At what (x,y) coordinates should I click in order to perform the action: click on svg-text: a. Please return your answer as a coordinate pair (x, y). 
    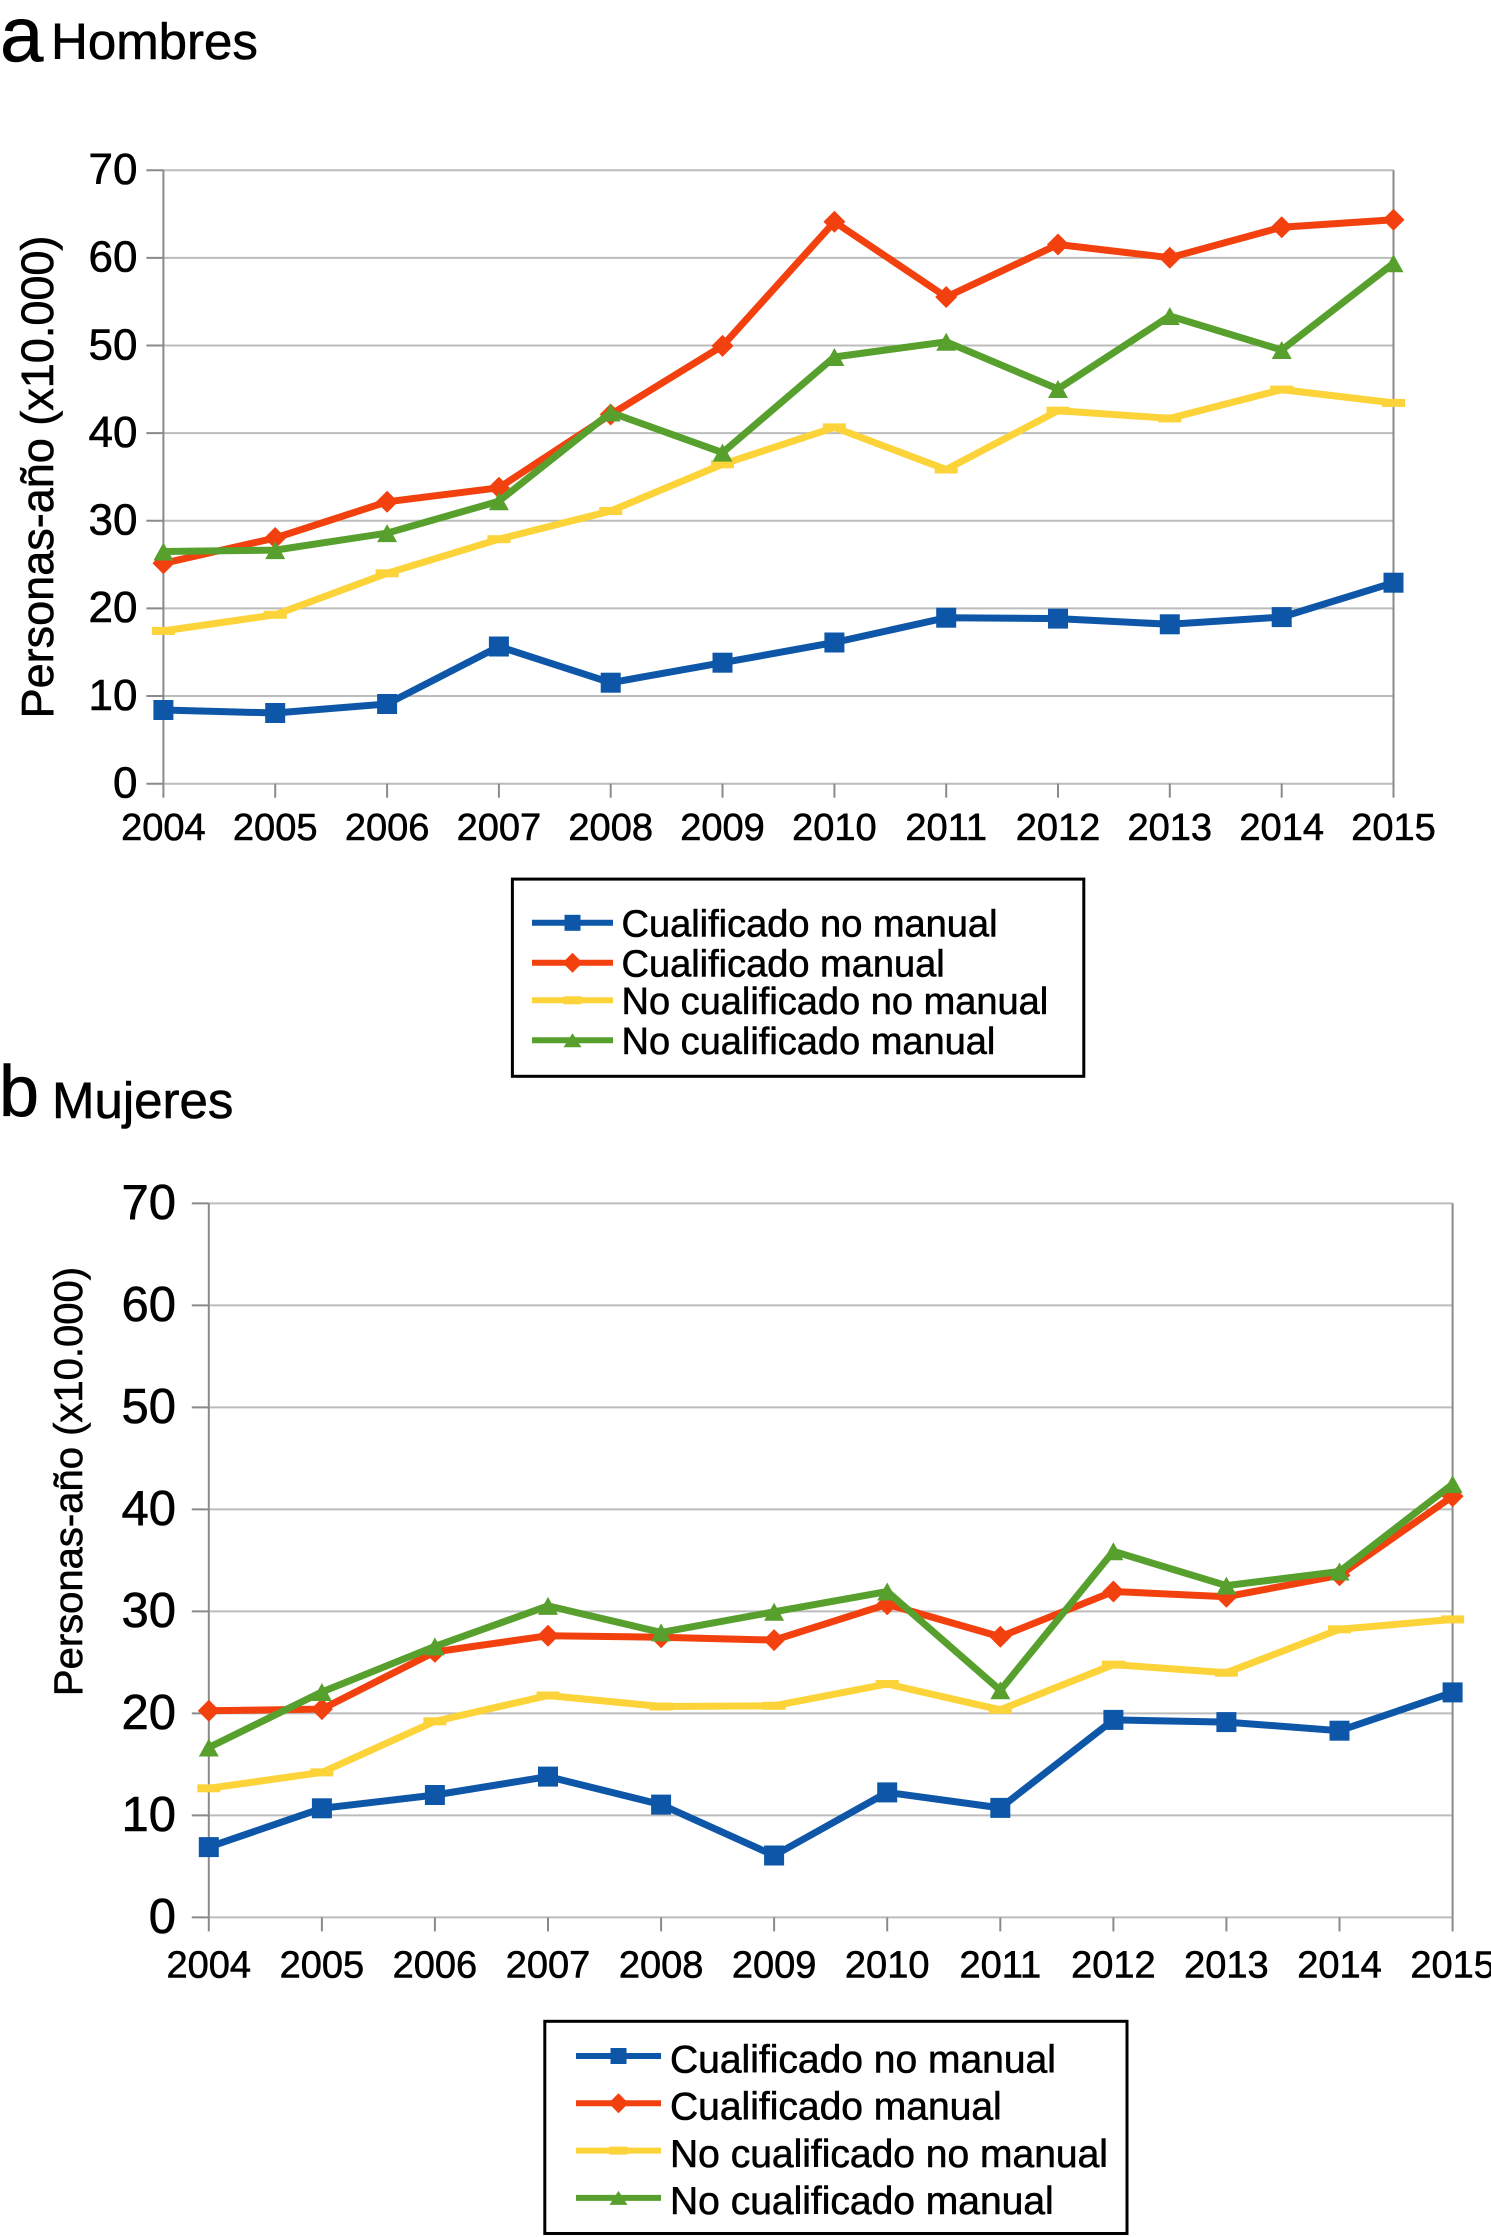
    Looking at the image, I should click on (22, 39).